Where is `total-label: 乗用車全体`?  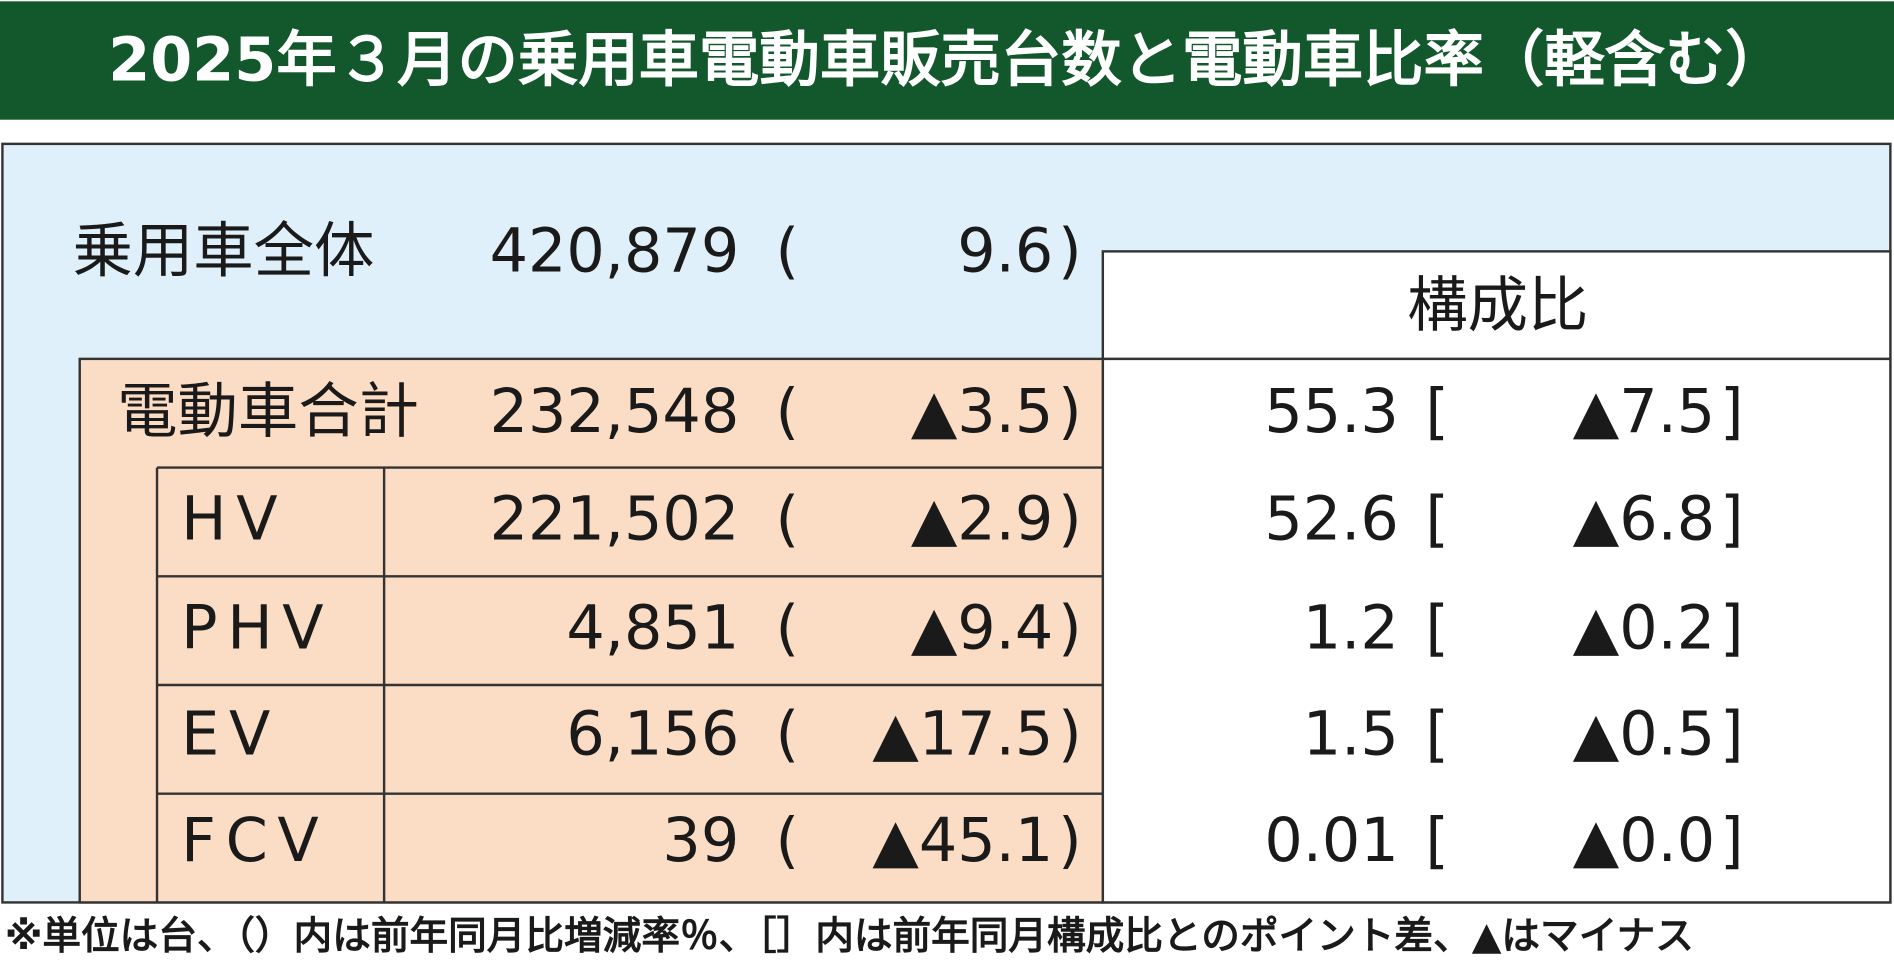
total-label: 乗用車全体 is located at coordinates (223, 252).